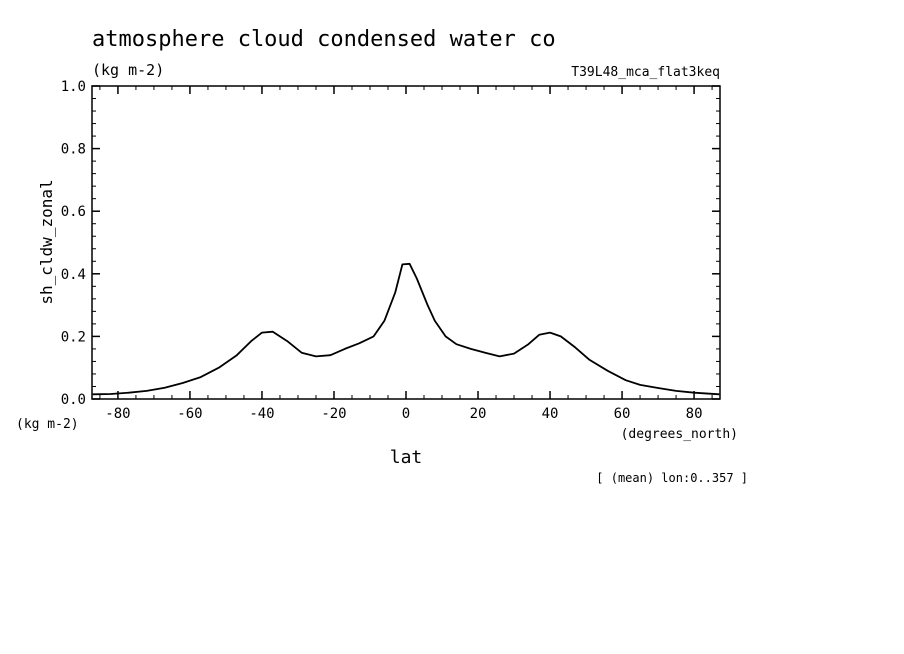  What do you see at coordinates (694, 414) in the screenshot?
I see `x-tick-label: 80` at bounding box center [694, 414].